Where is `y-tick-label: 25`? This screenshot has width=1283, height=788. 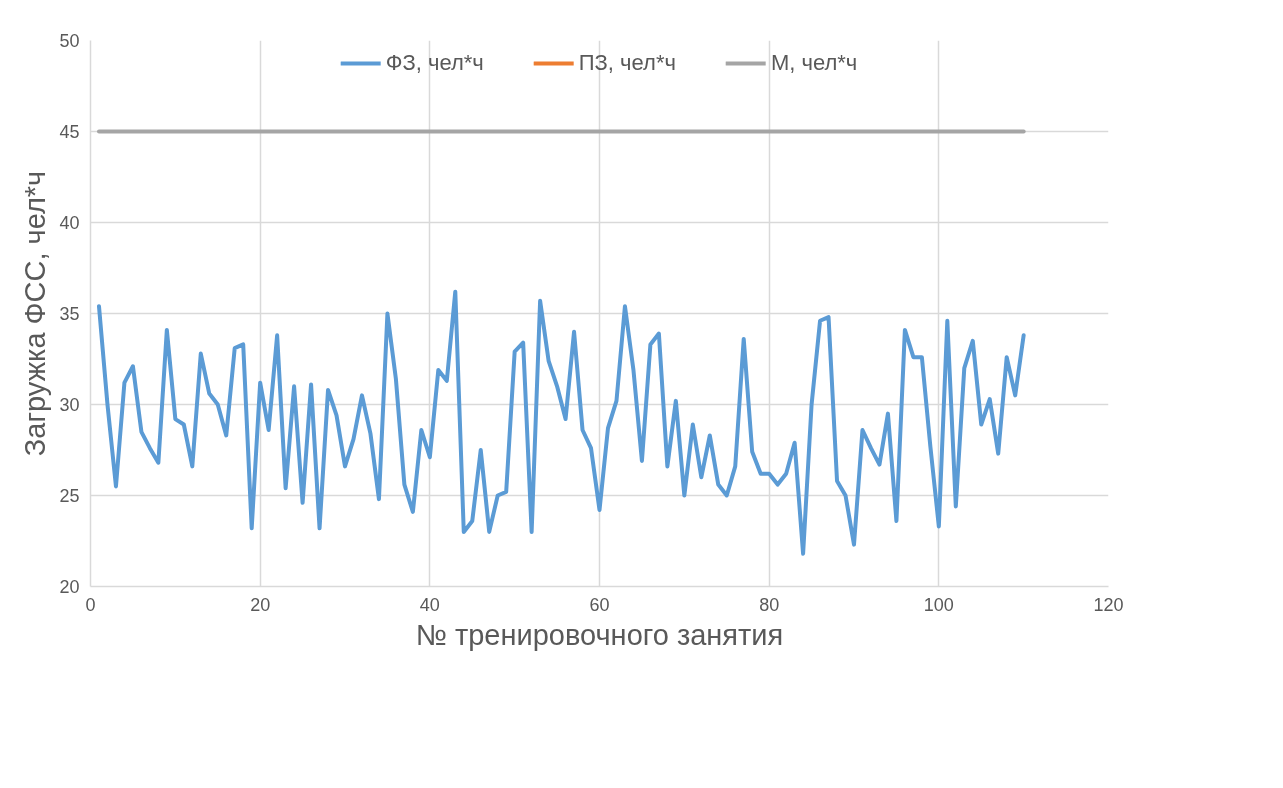 y-tick-label: 25 is located at coordinates (69, 496).